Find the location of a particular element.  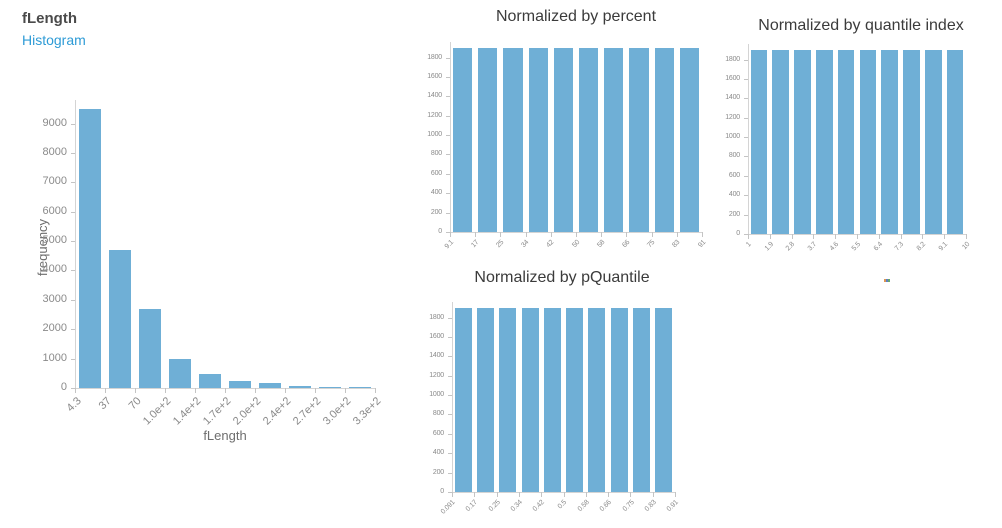

y-tick-label: 1400 is located at coordinates (434, 96).